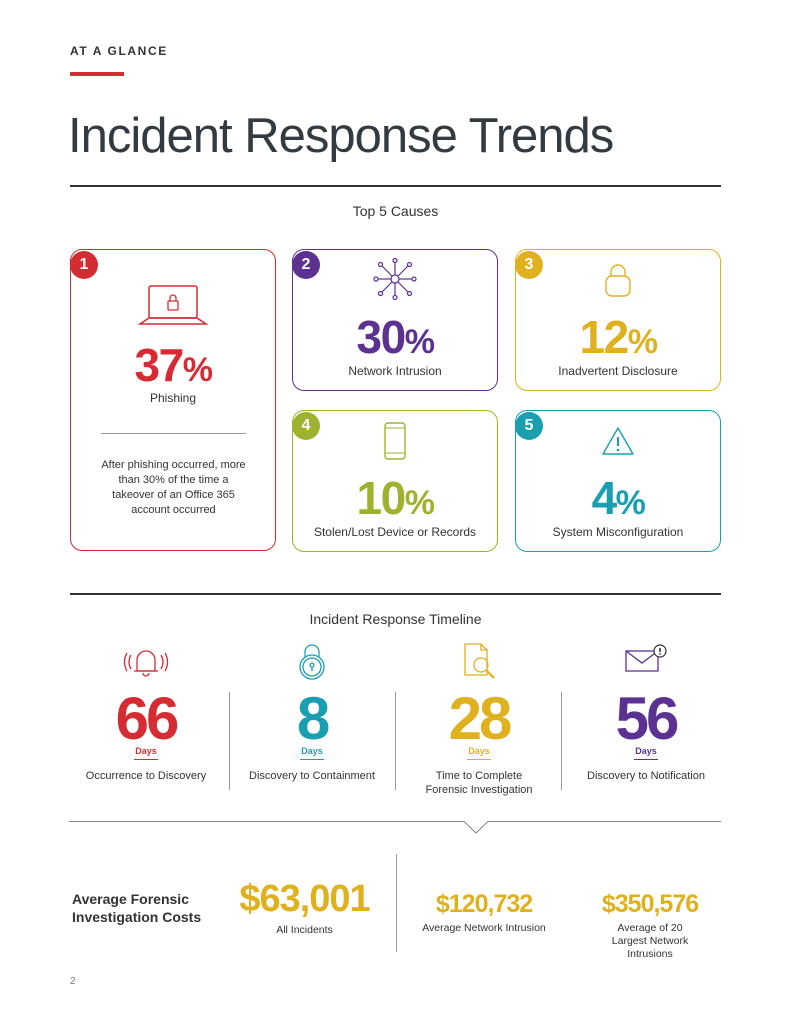 The image size is (791, 1024). I want to click on cause-label: Phishing, so click(173, 398).